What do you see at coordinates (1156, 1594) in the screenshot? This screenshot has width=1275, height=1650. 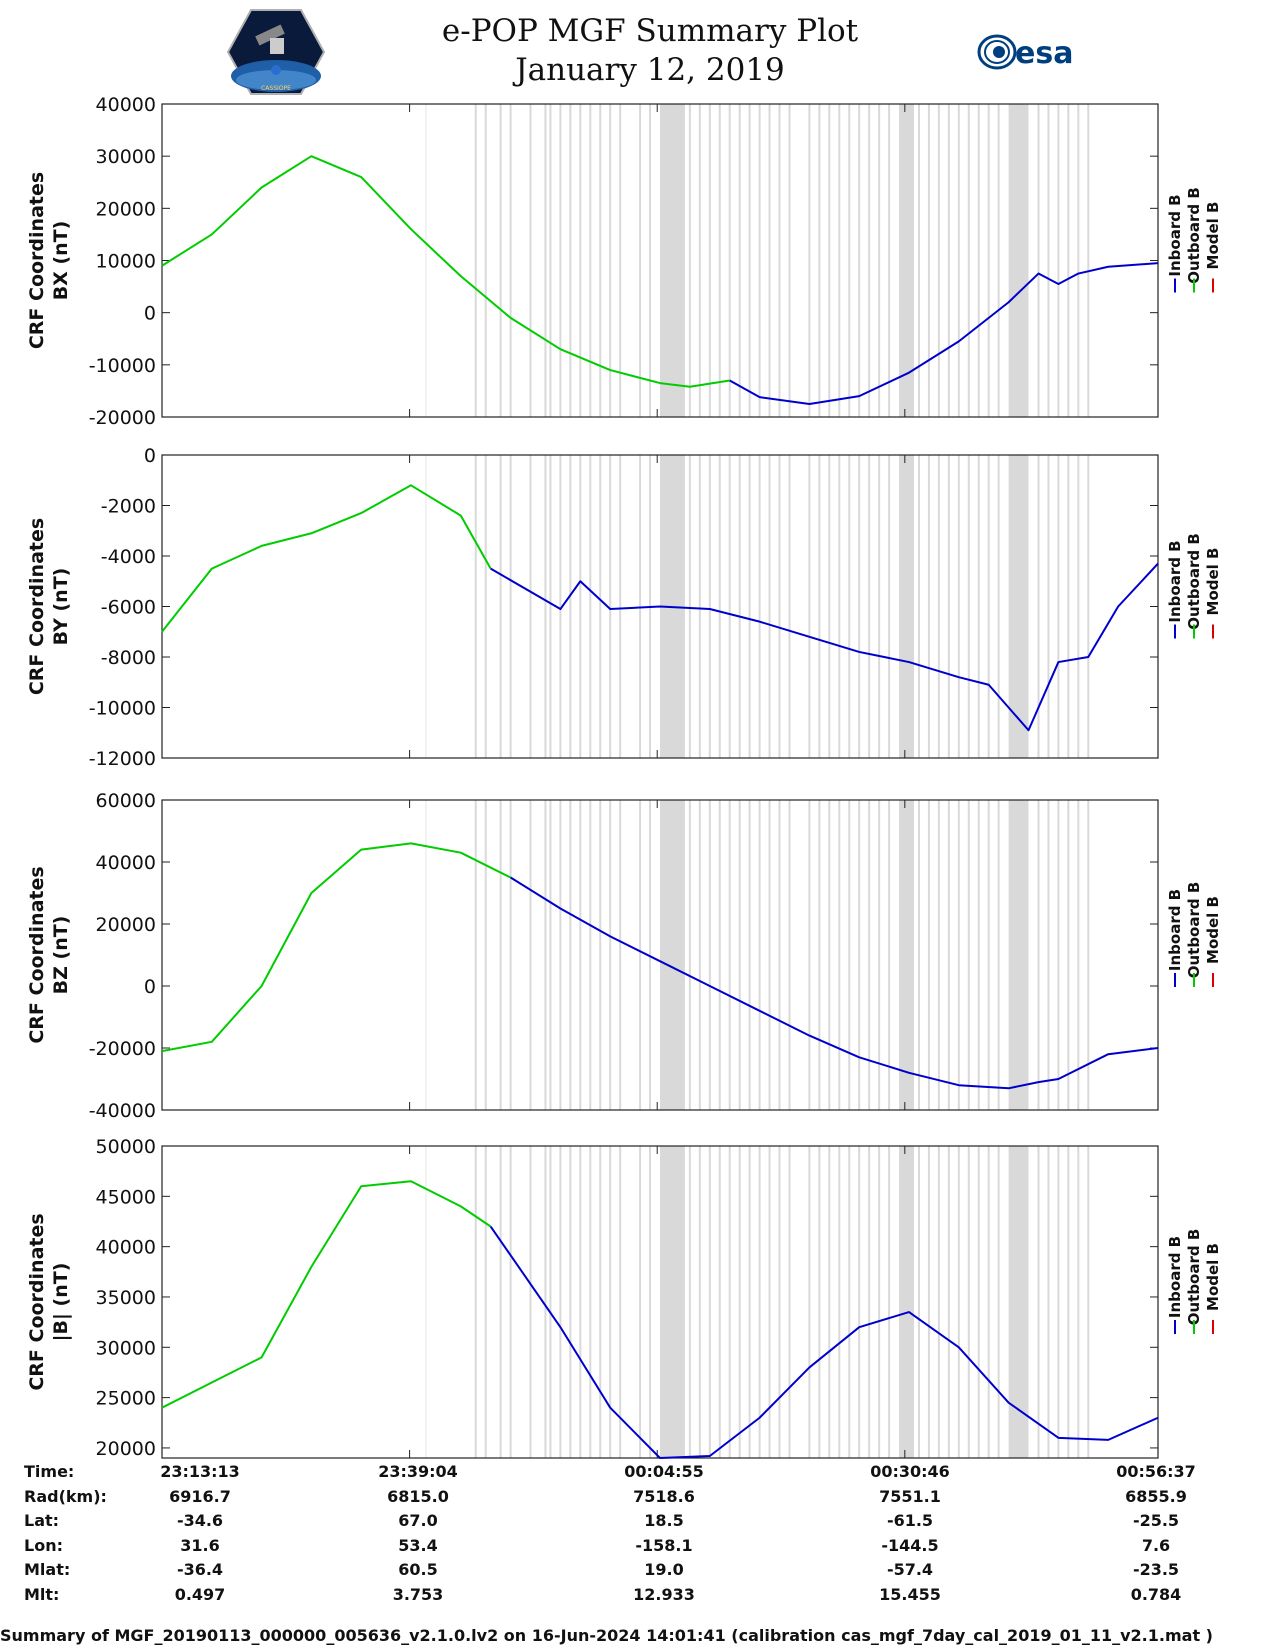 I see `info-cell: 0.784` at bounding box center [1156, 1594].